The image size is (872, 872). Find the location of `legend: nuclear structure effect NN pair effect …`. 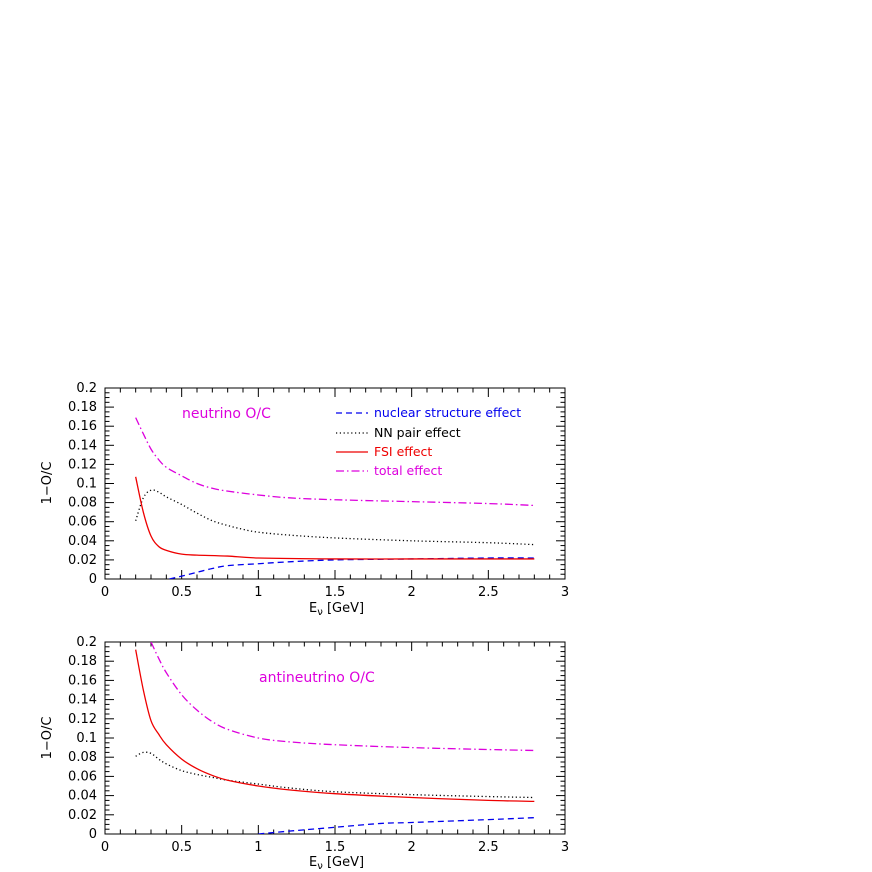

legend: nuclear structure effect NN pair effect … is located at coordinates (428, 441).